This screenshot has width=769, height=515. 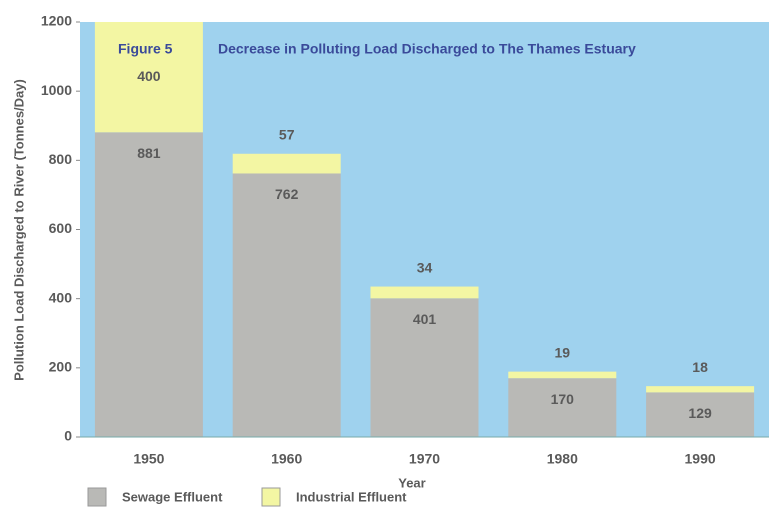 What do you see at coordinates (172, 496) in the screenshot?
I see `legend-label: Sewage Effluent` at bounding box center [172, 496].